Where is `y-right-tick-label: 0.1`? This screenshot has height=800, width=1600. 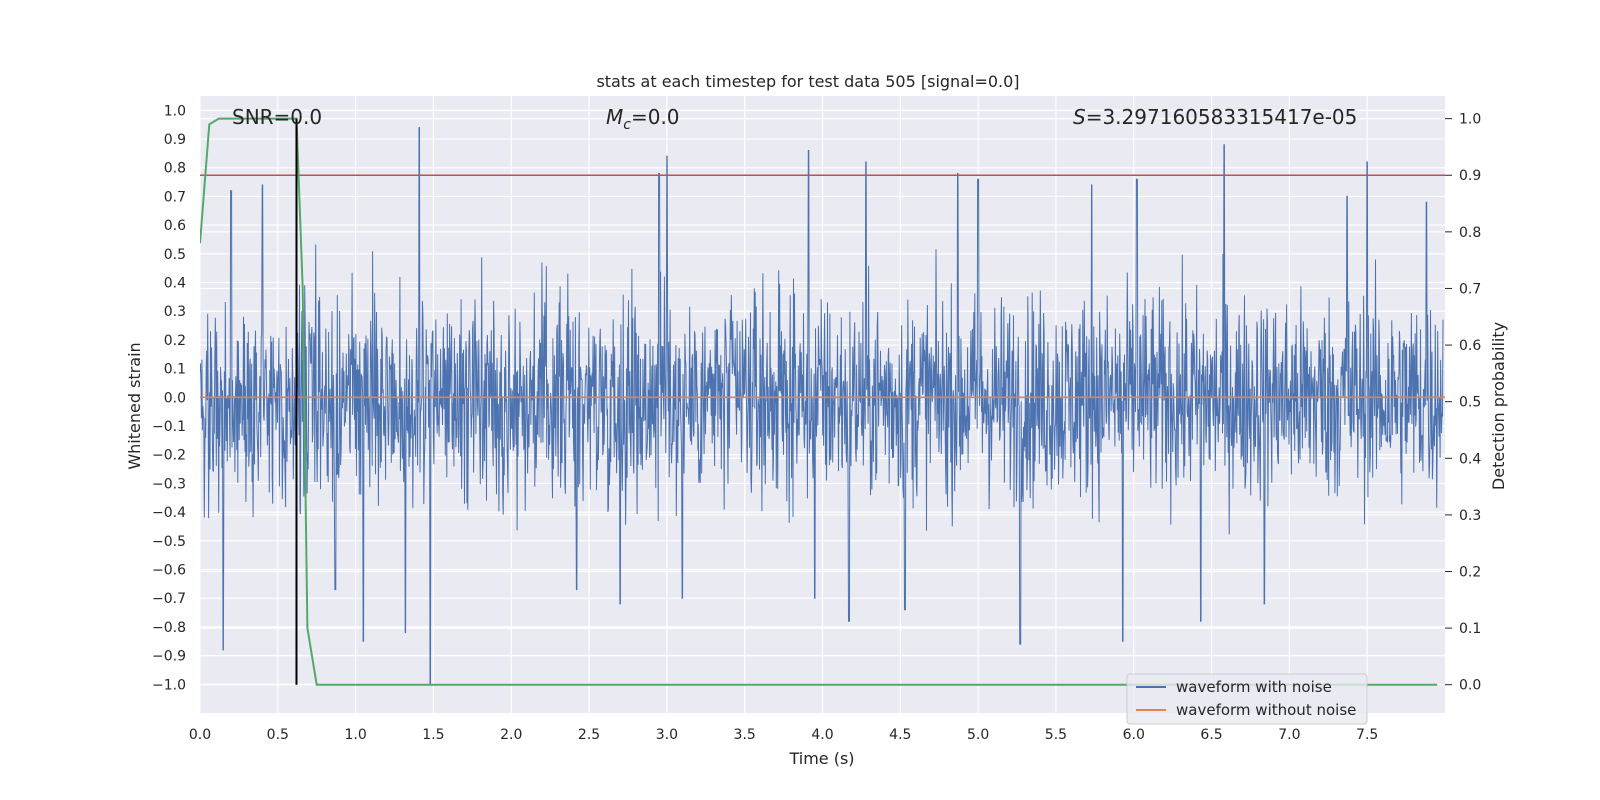 y-right-tick-label: 0.1 is located at coordinates (1470, 629).